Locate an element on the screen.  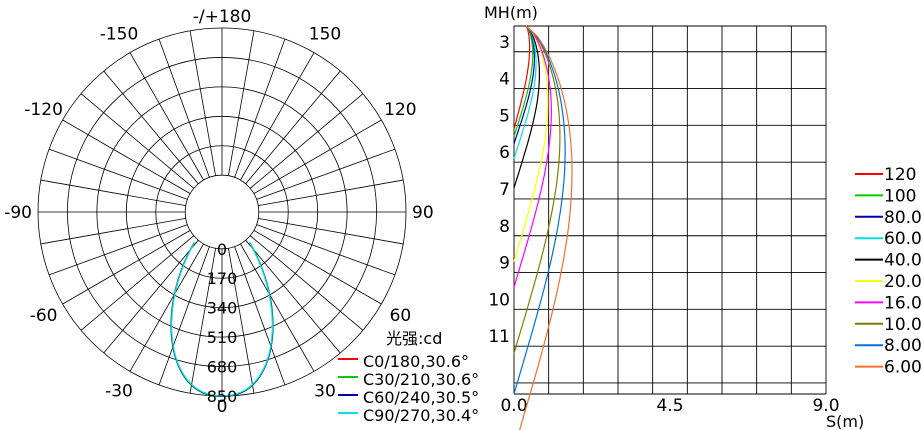
iso-y-tick-label: 7 is located at coordinates (504, 190).